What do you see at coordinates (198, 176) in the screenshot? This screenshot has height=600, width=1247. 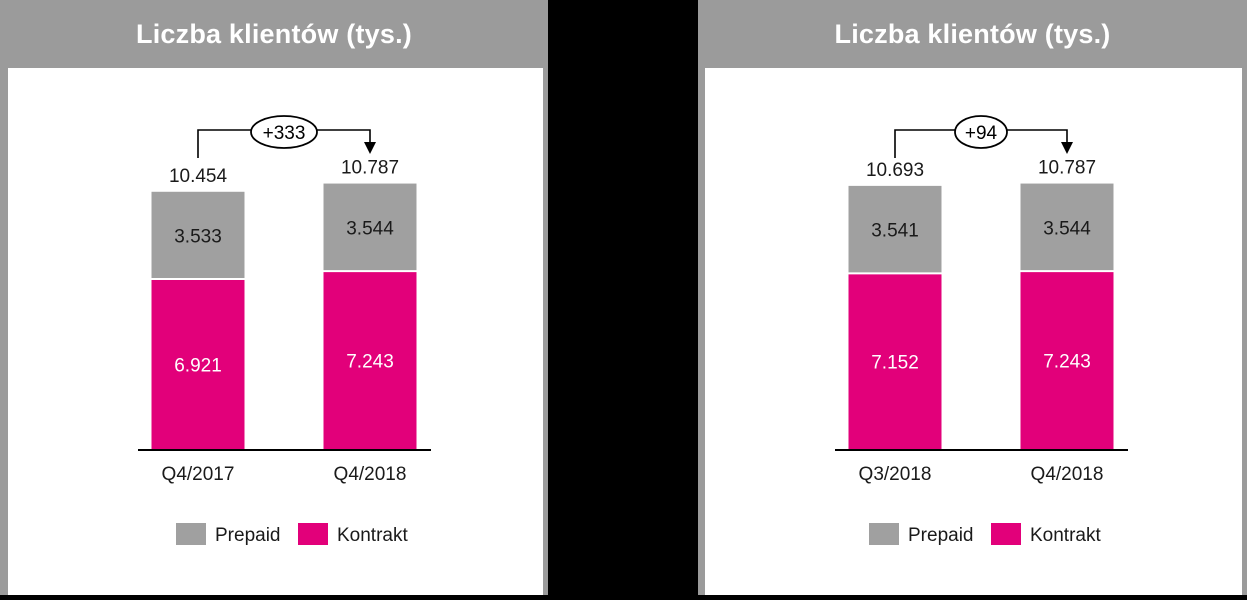 I see `total-label: 10.454` at bounding box center [198, 176].